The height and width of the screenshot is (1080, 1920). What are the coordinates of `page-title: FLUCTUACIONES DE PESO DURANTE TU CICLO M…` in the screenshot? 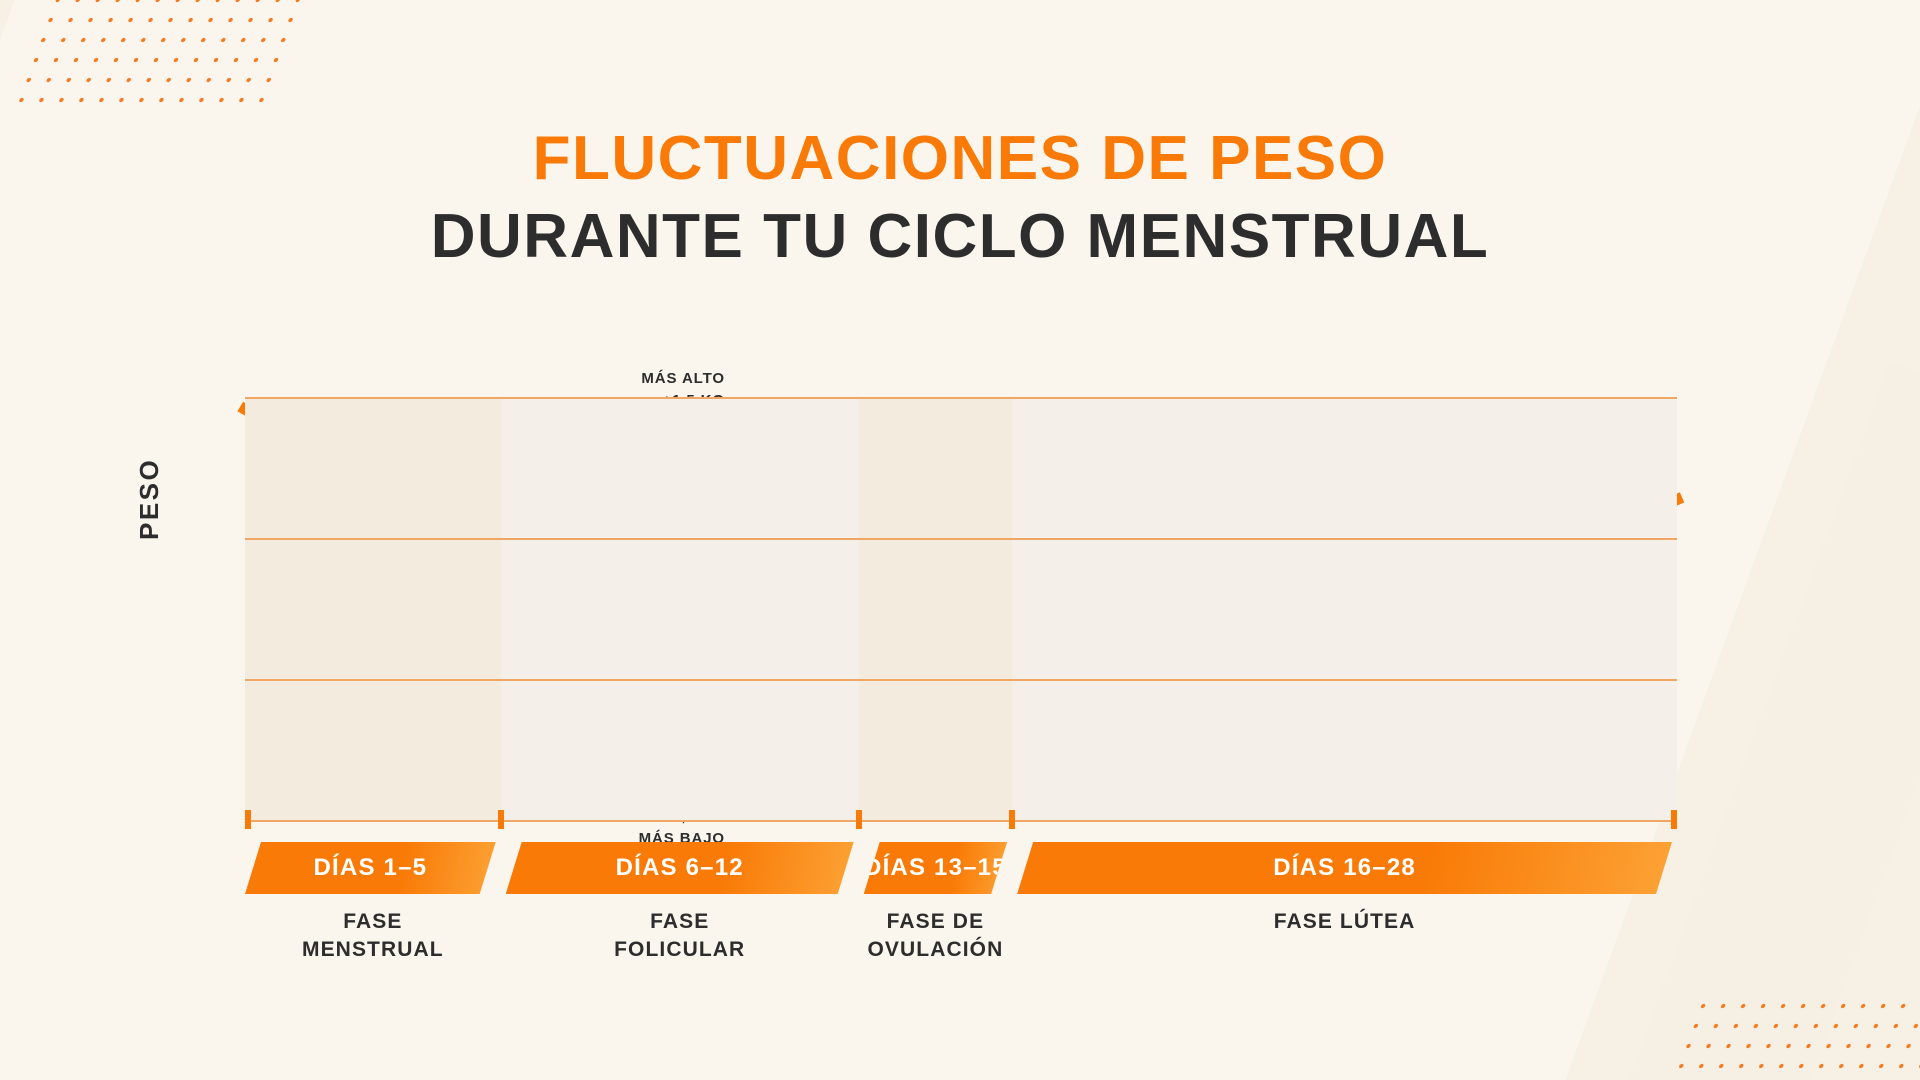 It's located at (960, 198).